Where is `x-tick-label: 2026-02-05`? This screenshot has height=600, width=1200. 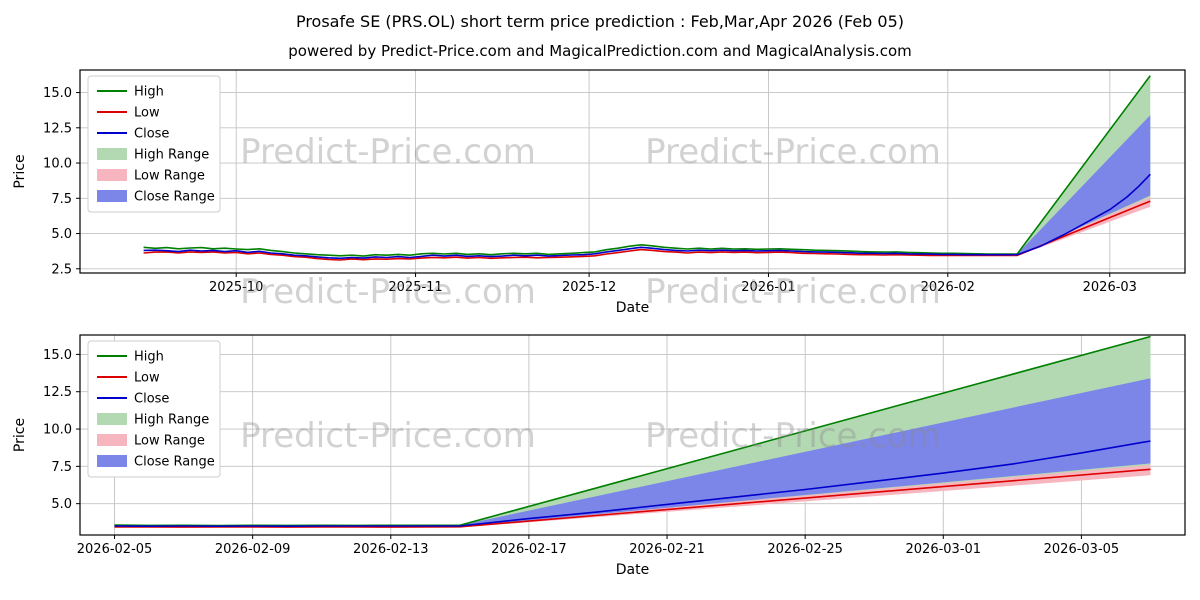
x-tick-label: 2026-02-05 is located at coordinates (115, 549).